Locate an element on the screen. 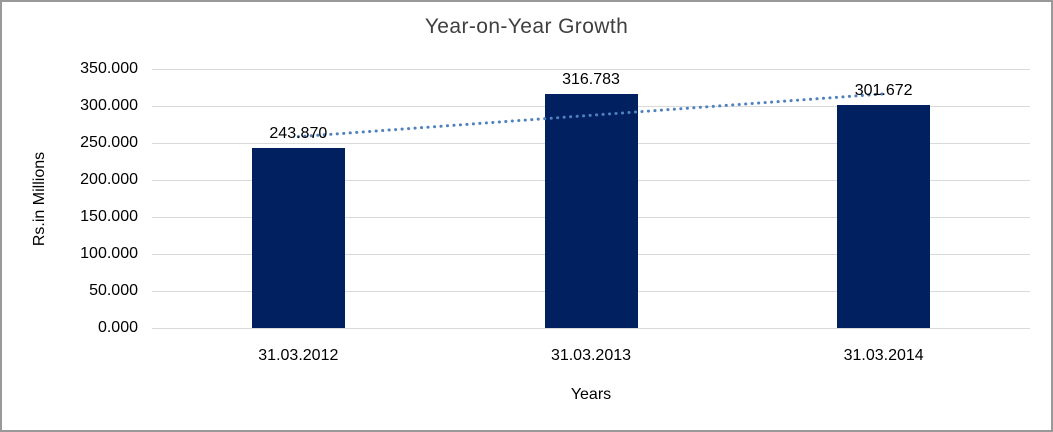 The image size is (1053, 432). y-axis-tick-label: 150.000 is located at coordinates (109, 216).